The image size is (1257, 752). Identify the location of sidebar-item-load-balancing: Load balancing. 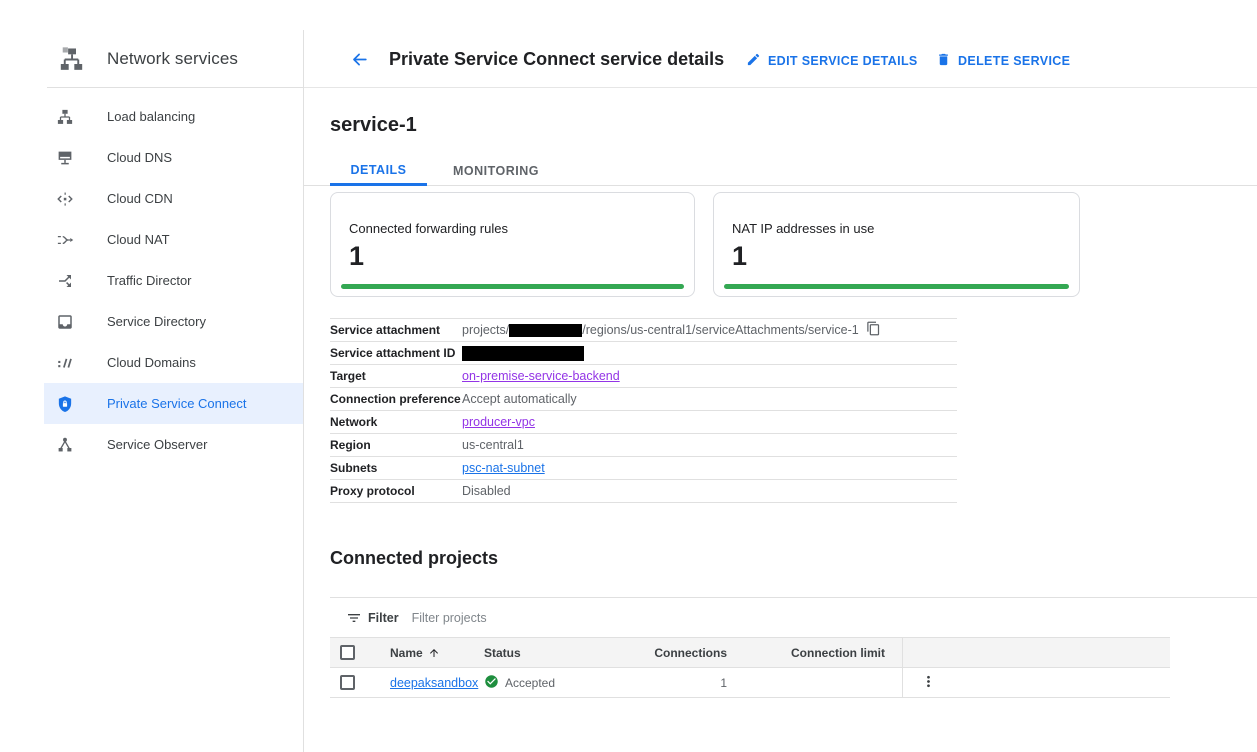
(173, 116).